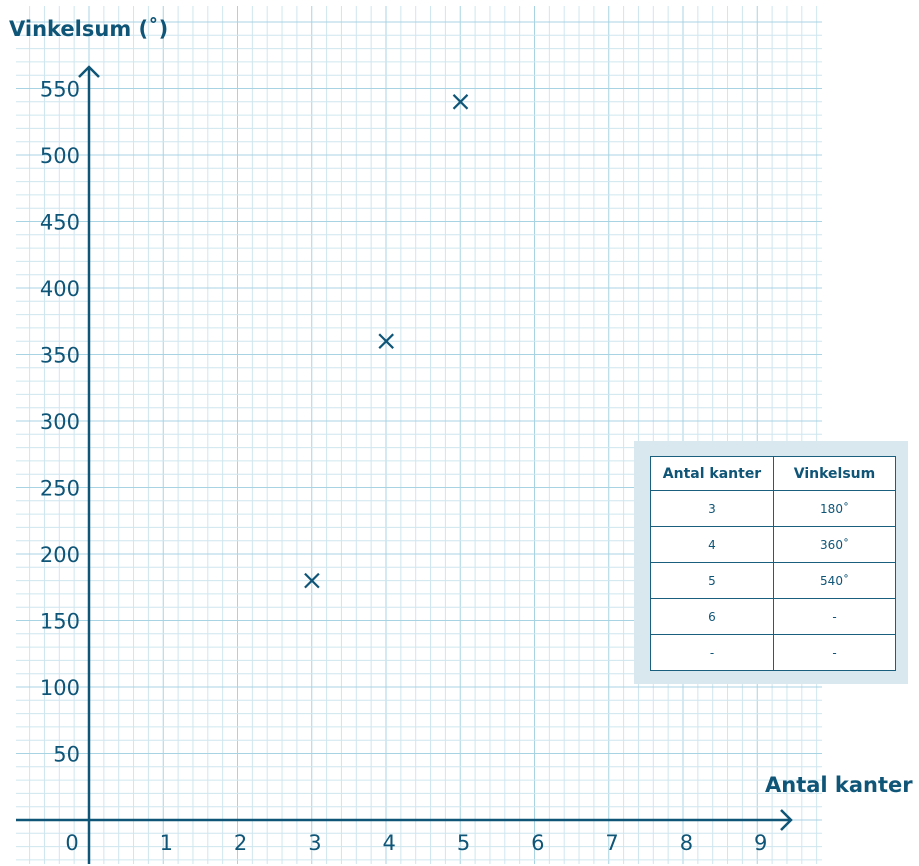 This screenshot has width=919, height=866. Describe the element at coordinates (314, 843) in the screenshot. I see `x-tick-label: 3` at that location.